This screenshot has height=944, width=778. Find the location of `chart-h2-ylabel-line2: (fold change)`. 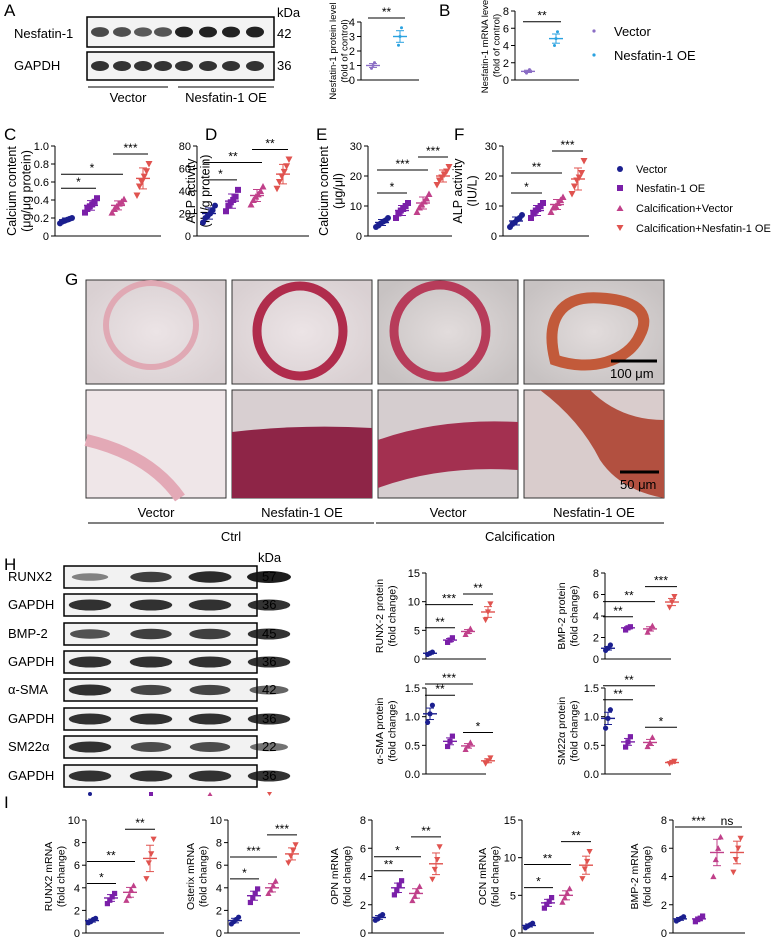

chart-h2-ylabel-line2: (fold change) is located at coordinates (575, 615).